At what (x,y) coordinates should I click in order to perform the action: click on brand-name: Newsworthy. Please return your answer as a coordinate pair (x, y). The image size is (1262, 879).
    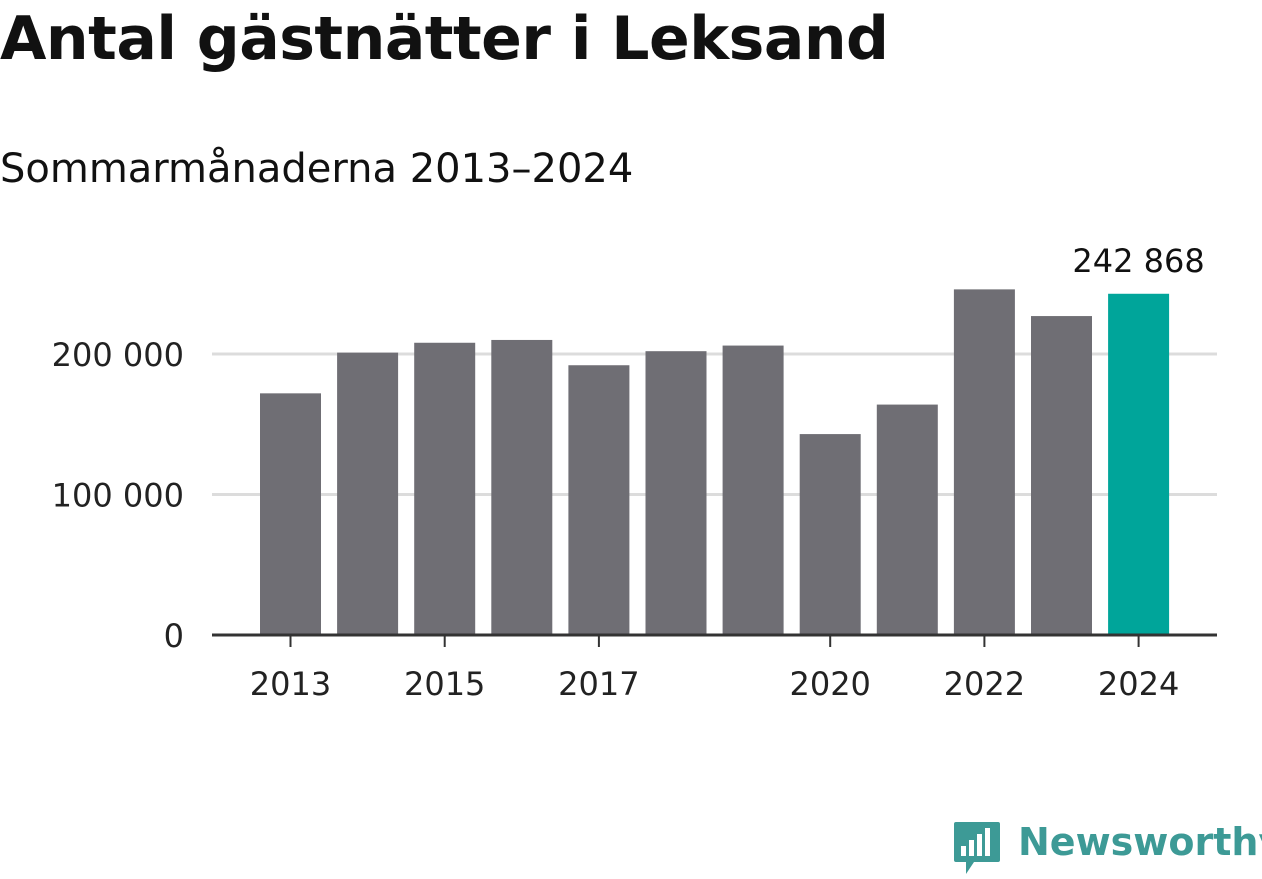
    Looking at the image, I should click on (1140, 842).